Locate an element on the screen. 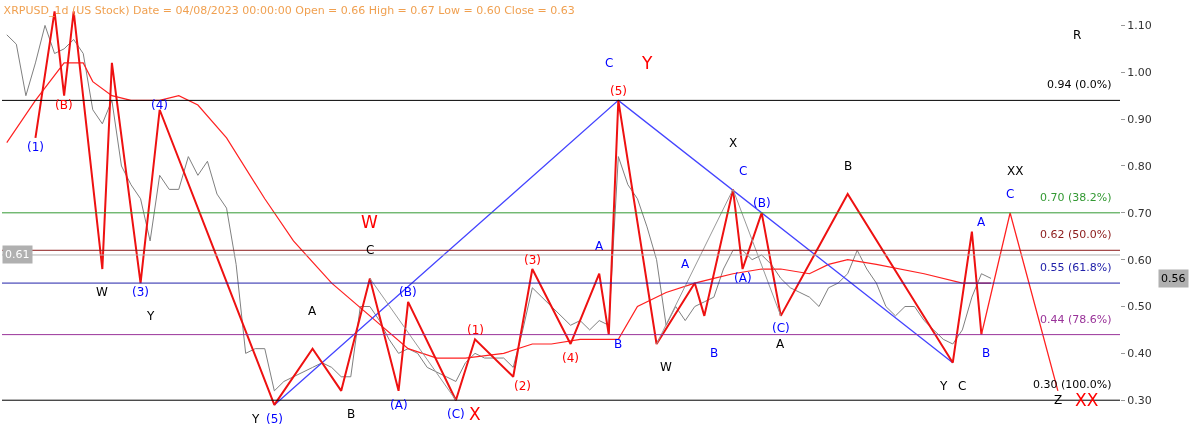  annotation: R is located at coordinates (1077, 35).